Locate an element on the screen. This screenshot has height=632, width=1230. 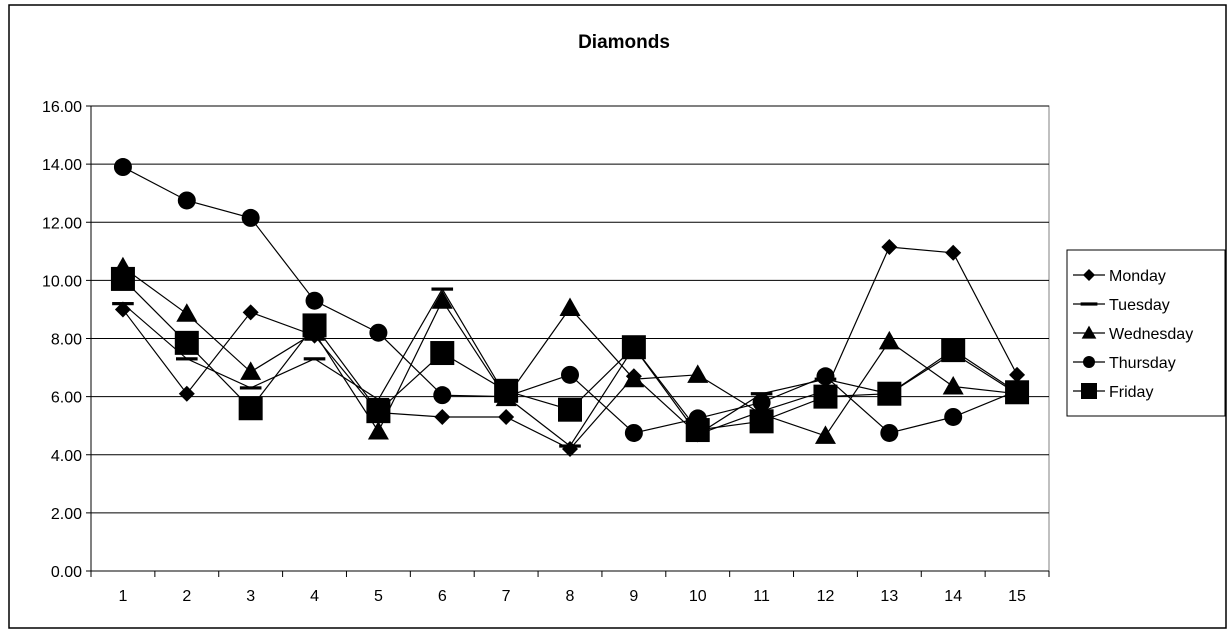
x-tick-label: 2 is located at coordinates (186, 596).